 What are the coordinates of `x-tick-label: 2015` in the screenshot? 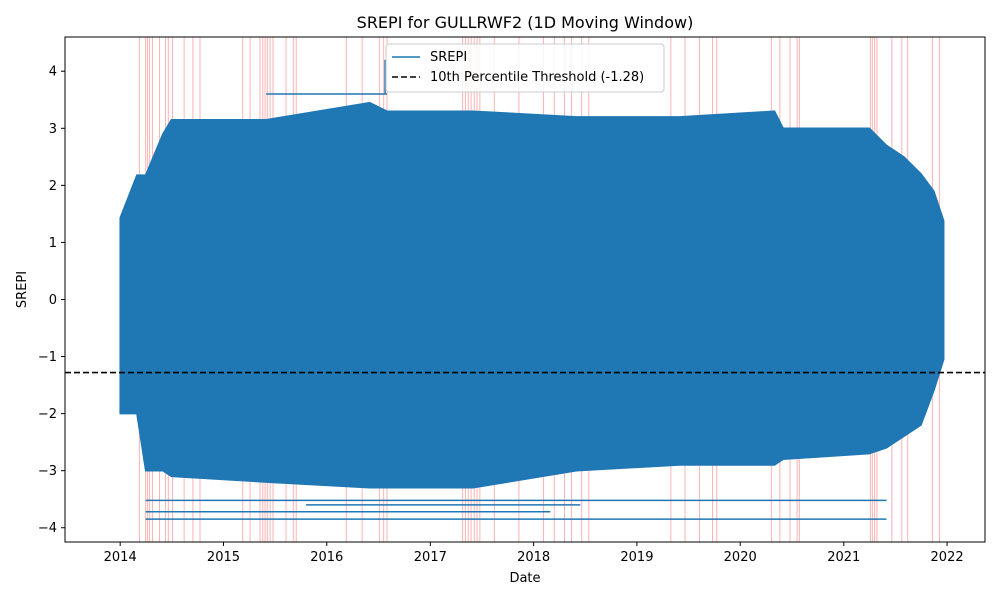 It's located at (223, 557).